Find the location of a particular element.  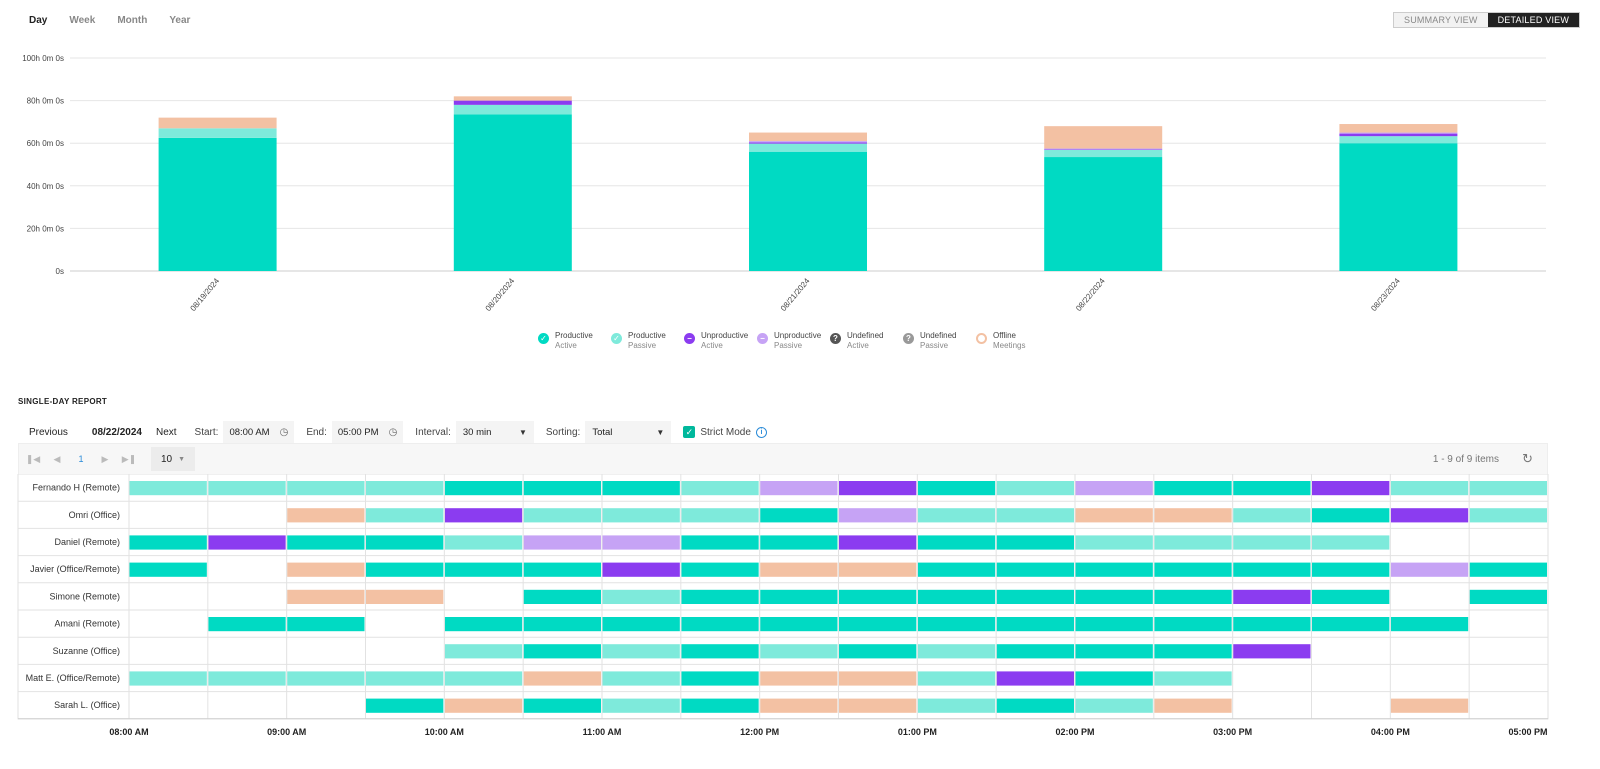

tab-month: Month is located at coordinates (132, 20).